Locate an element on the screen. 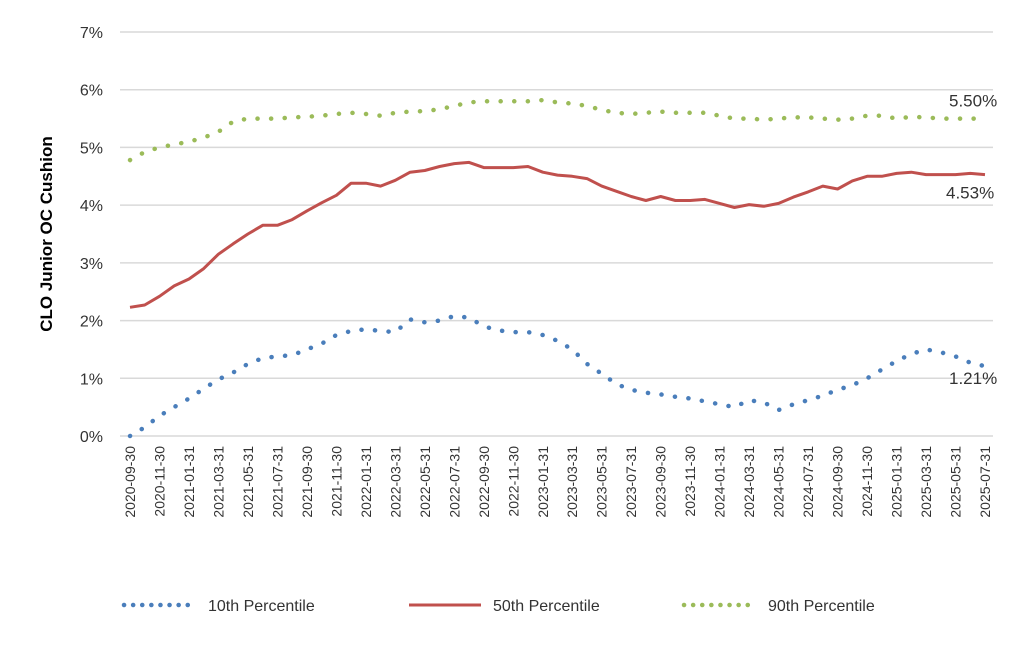  x-tick-label: 2023-09-30 is located at coordinates (661, 482).